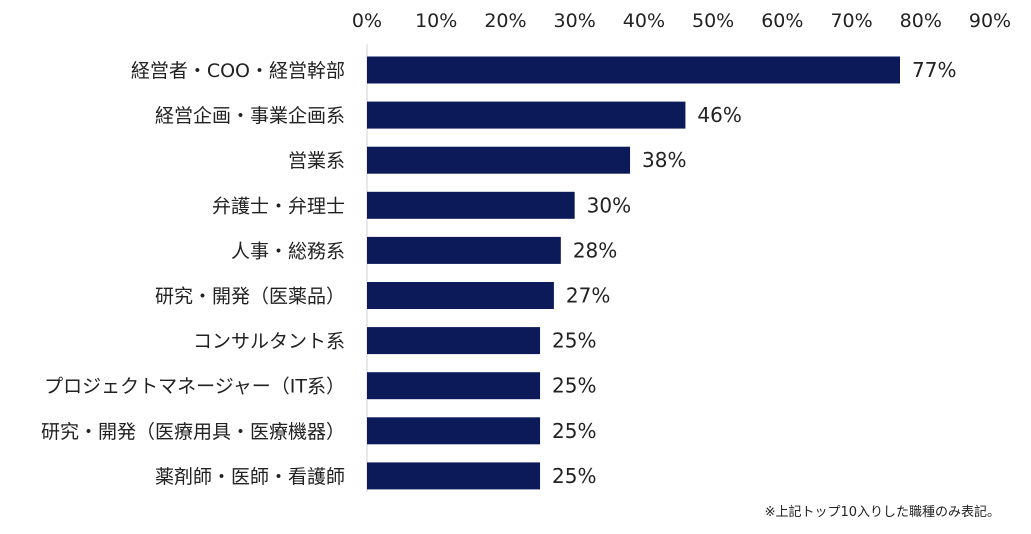 The width and height of the screenshot is (1031, 534). What do you see at coordinates (288, 251) in the screenshot?
I see `category-label: 人事・総務系` at bounding box center [288, 251].